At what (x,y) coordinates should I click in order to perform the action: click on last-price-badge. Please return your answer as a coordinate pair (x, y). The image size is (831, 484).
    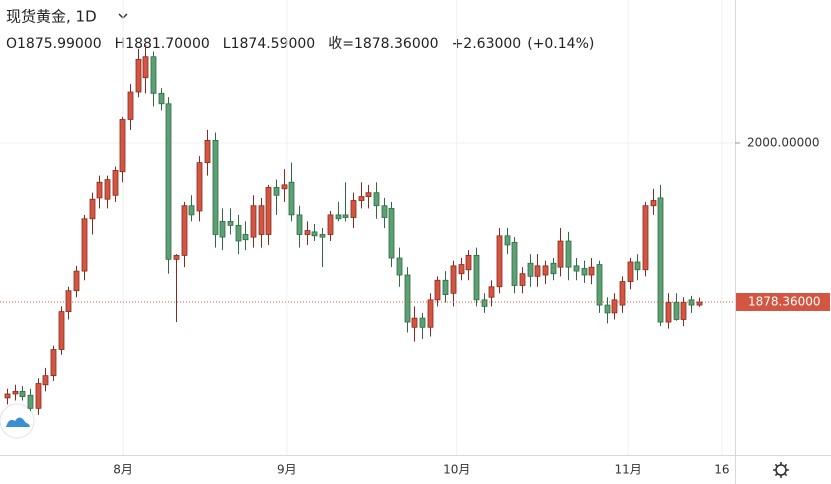
    Looking at the image, I should click on (783, 301).